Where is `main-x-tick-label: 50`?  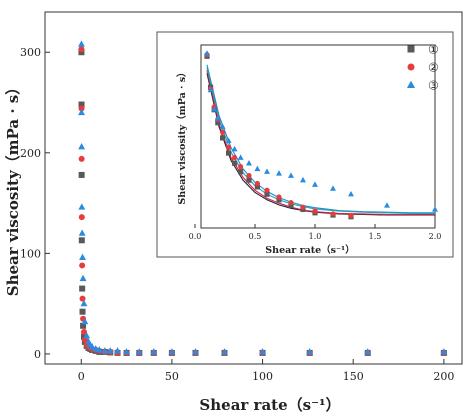 main-x-tick-label: 50 is located at coordinates (172, 376).